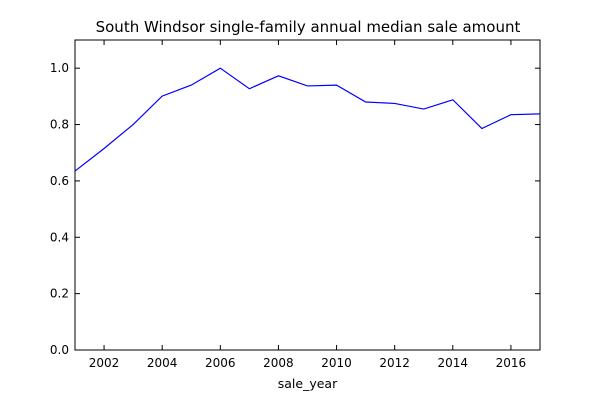 This screenshot has width=600, height=400. Describe the element at coordinates (59, 237) in the screenshot. I see `y-tick-label: 0.4` at that location.